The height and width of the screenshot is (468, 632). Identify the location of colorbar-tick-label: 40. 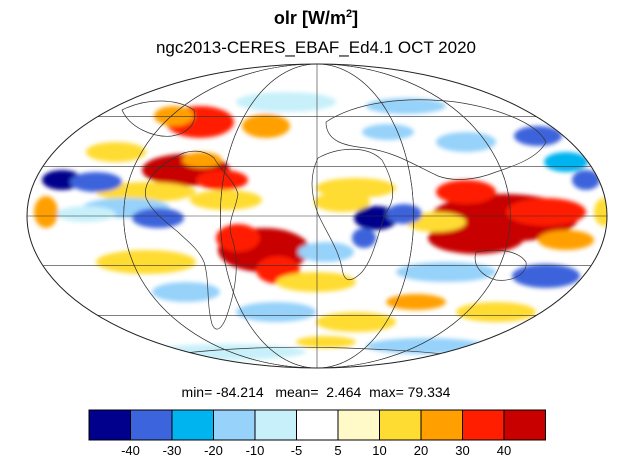
(504, 450).